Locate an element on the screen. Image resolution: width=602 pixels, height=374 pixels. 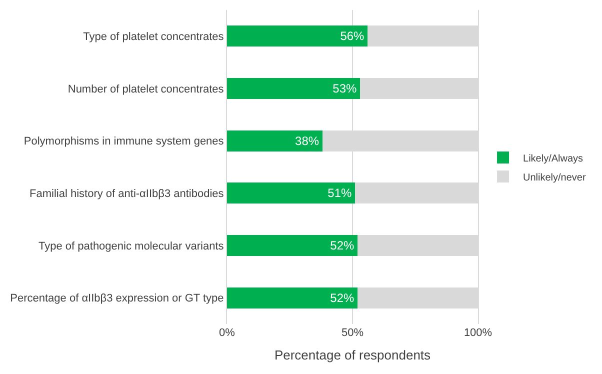
x-tick-label: 100% is located at coordinates (478, 333).